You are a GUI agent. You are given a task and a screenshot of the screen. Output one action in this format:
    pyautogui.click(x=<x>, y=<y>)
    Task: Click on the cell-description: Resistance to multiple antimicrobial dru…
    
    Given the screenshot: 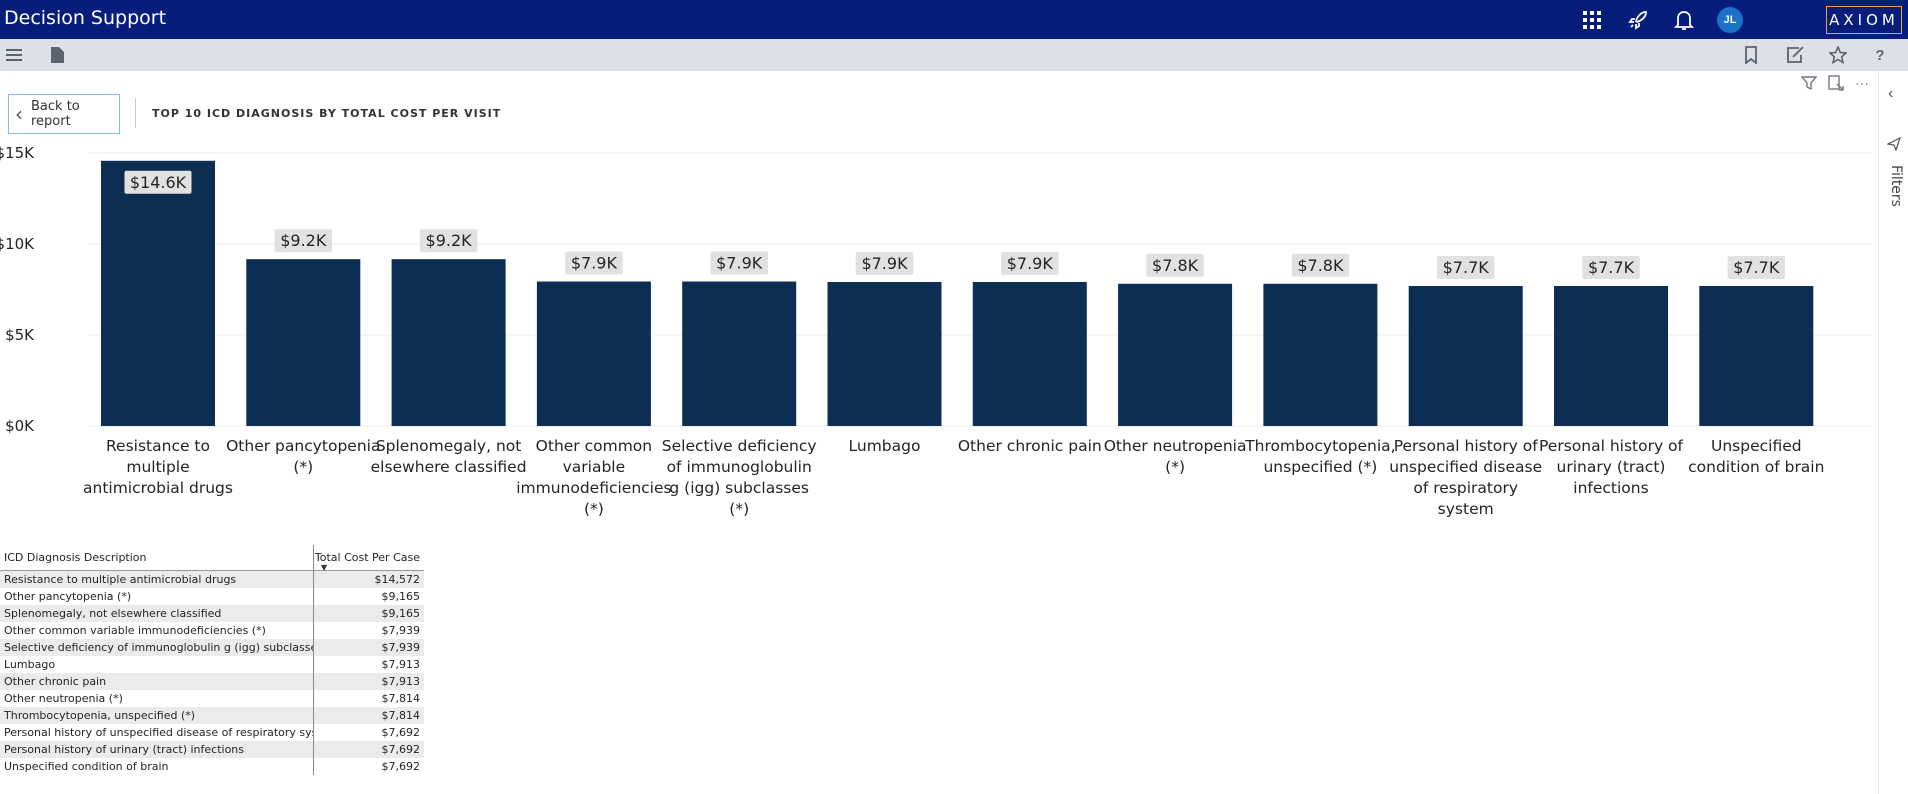 What is the action you would take?
    pyautogui.click(x=157, y=579)
    